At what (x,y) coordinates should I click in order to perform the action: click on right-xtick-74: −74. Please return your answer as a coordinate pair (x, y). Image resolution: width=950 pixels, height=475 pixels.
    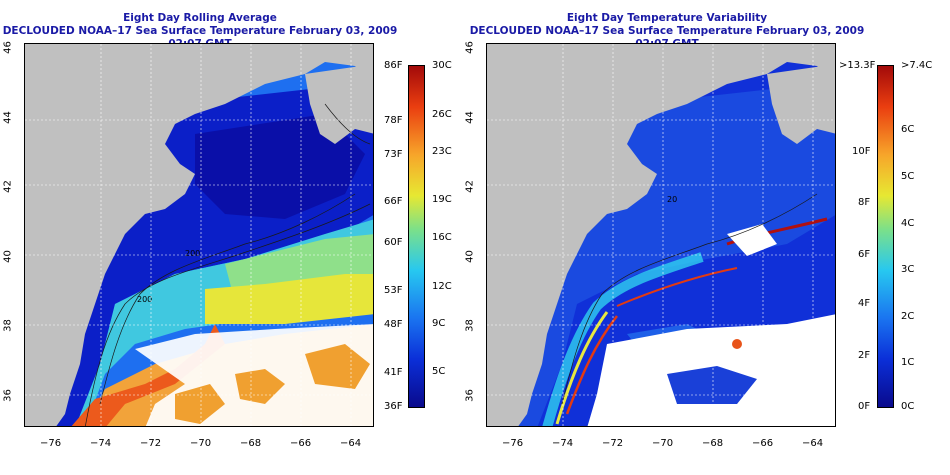
    Looking at the image, I should click on (563, 443).